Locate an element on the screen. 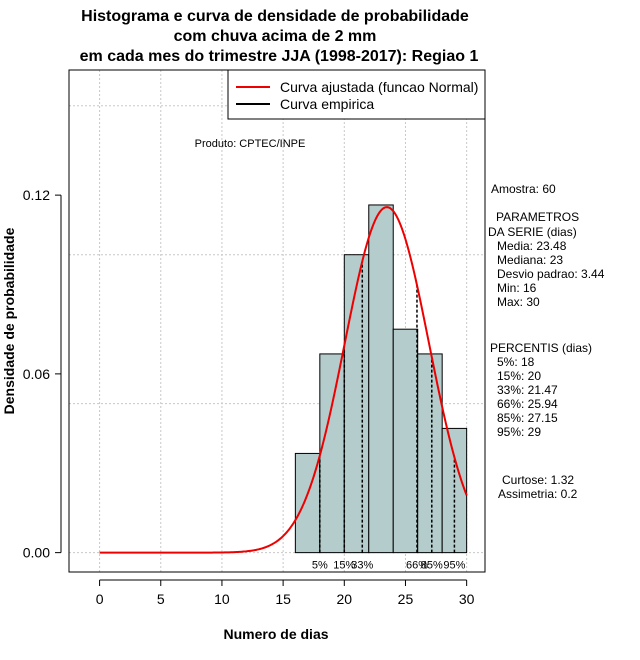  param-header-2: DA SERIE (dias) is located at coordinates (532, 232).